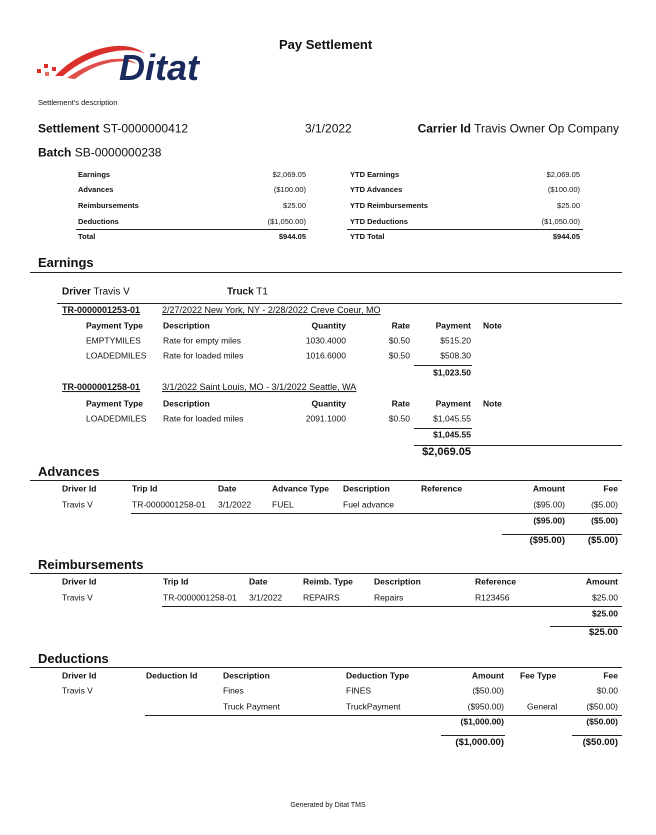  Describe the element at coordinates (325, 355) in the screenshot. I see `cell-quantity: 1016.6000` at that location.